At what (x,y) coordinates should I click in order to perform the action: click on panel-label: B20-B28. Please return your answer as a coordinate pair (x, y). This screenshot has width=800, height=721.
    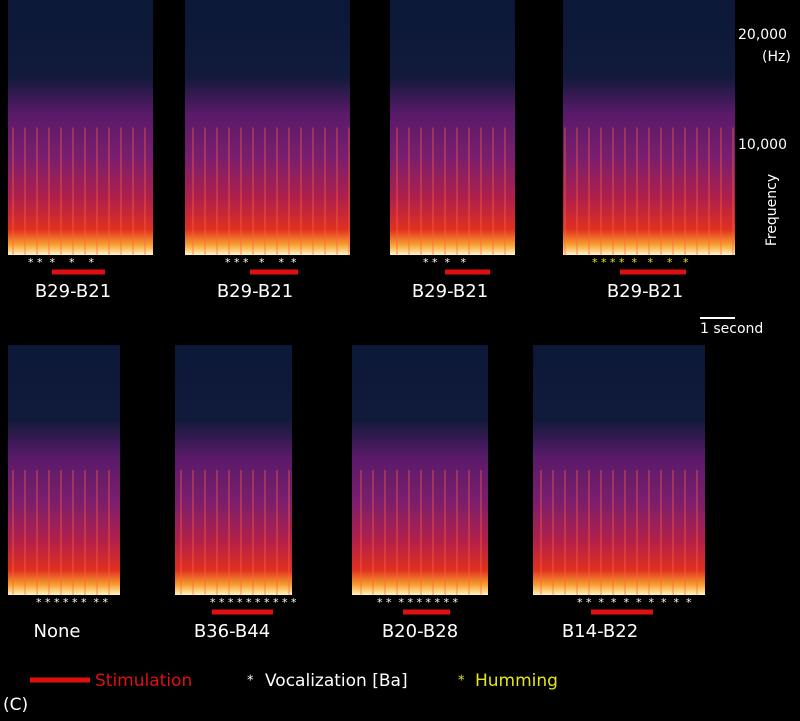
    Looking at the image, I should click on (420, 631).